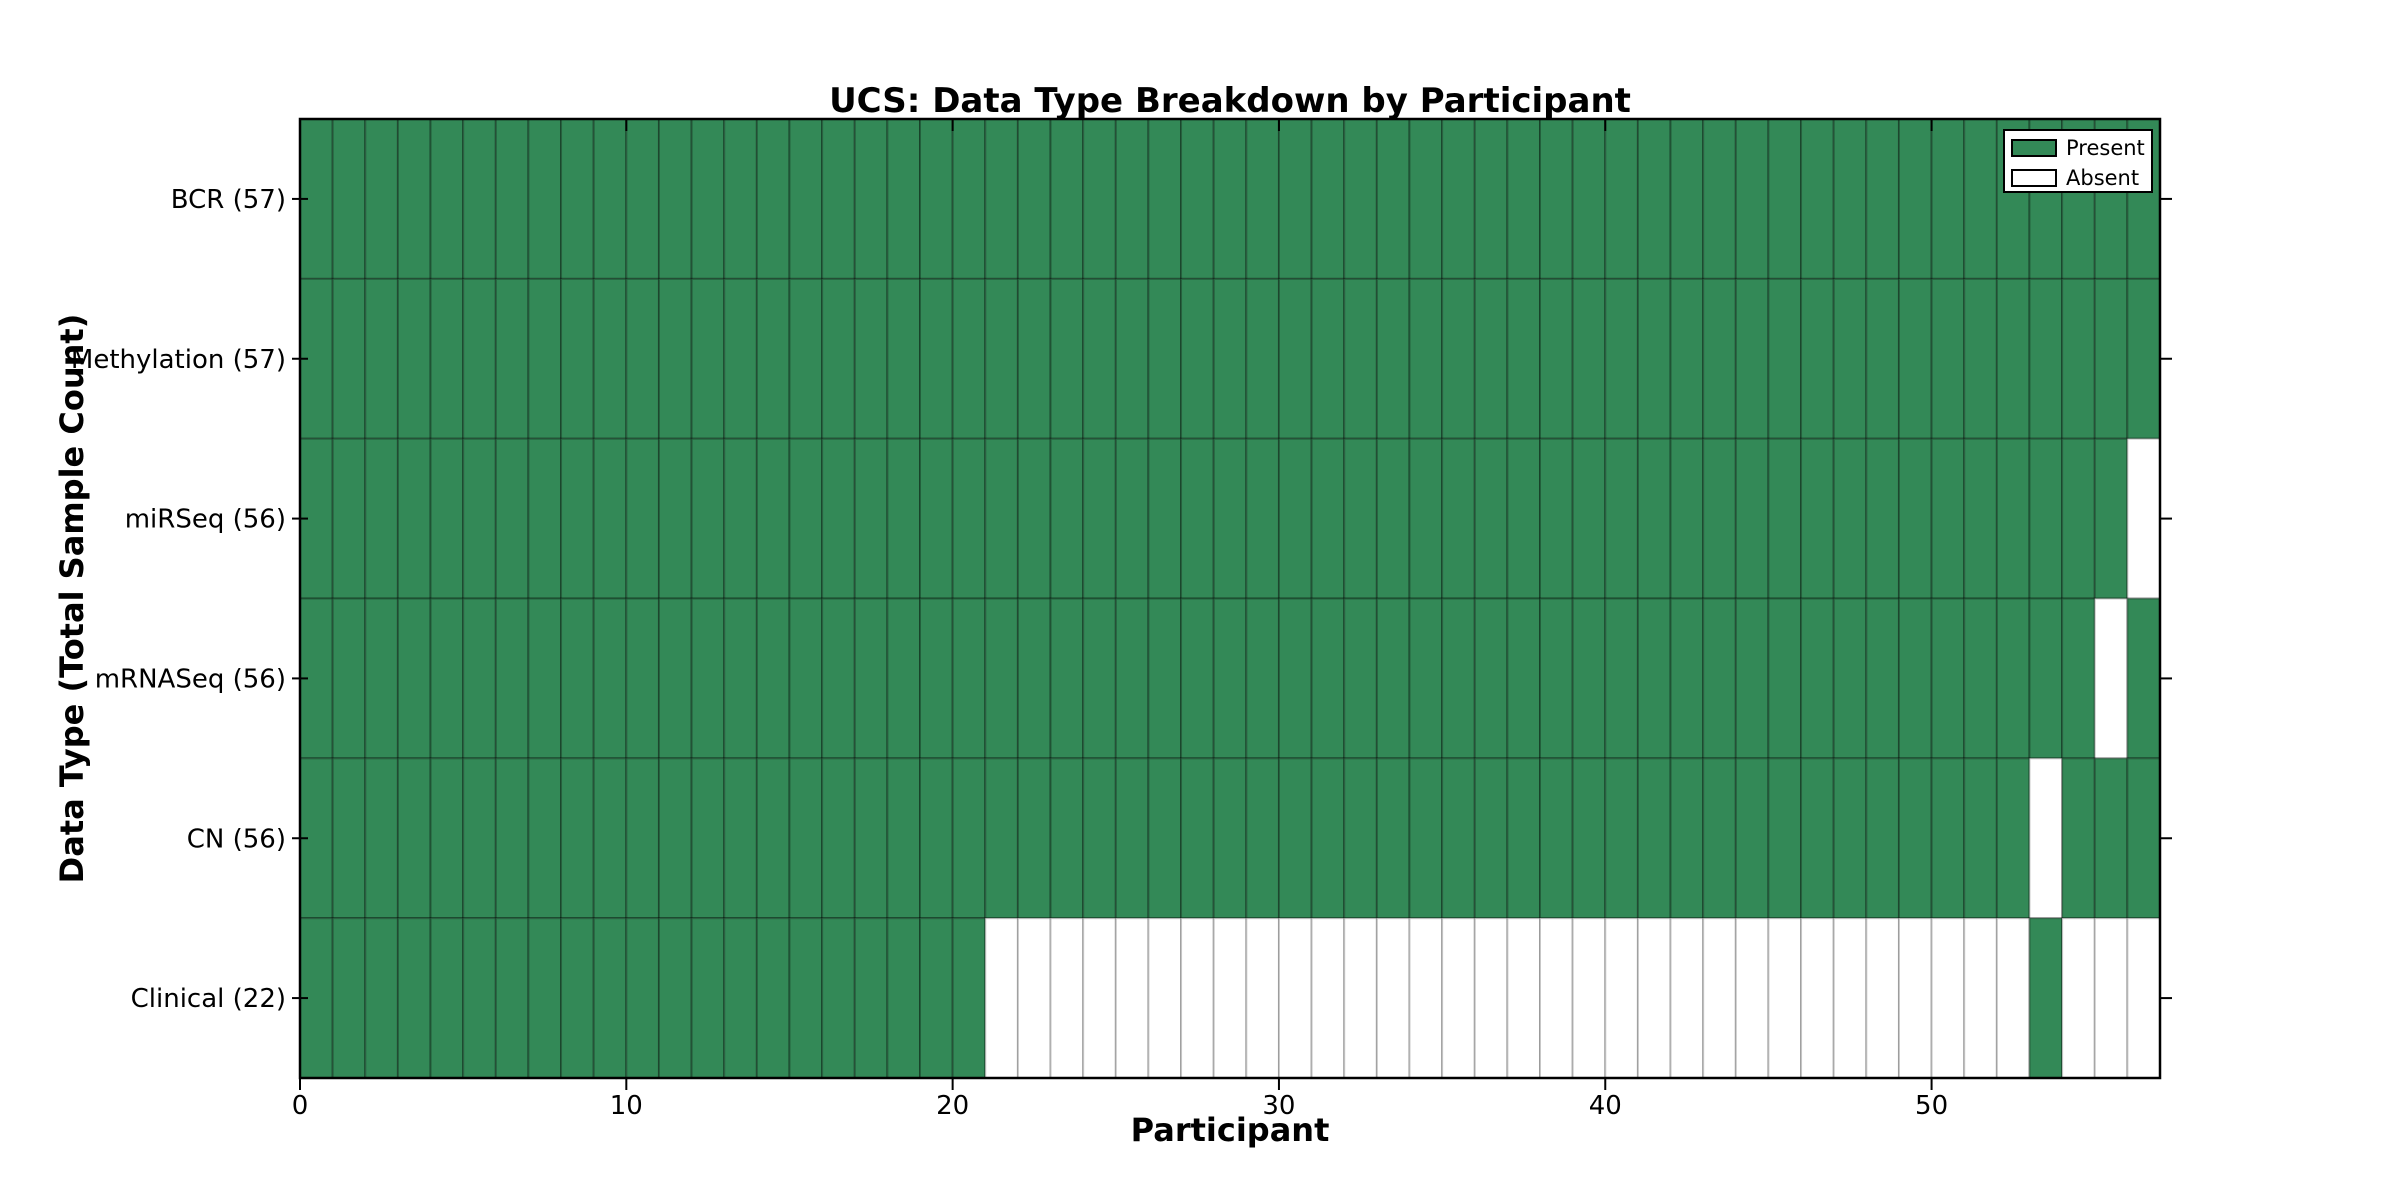 The image size is (2400, 1200). Describe the element at coordinates (1589, 998) in the screenshot. I see `cell-clinical-39-absent` at that location.